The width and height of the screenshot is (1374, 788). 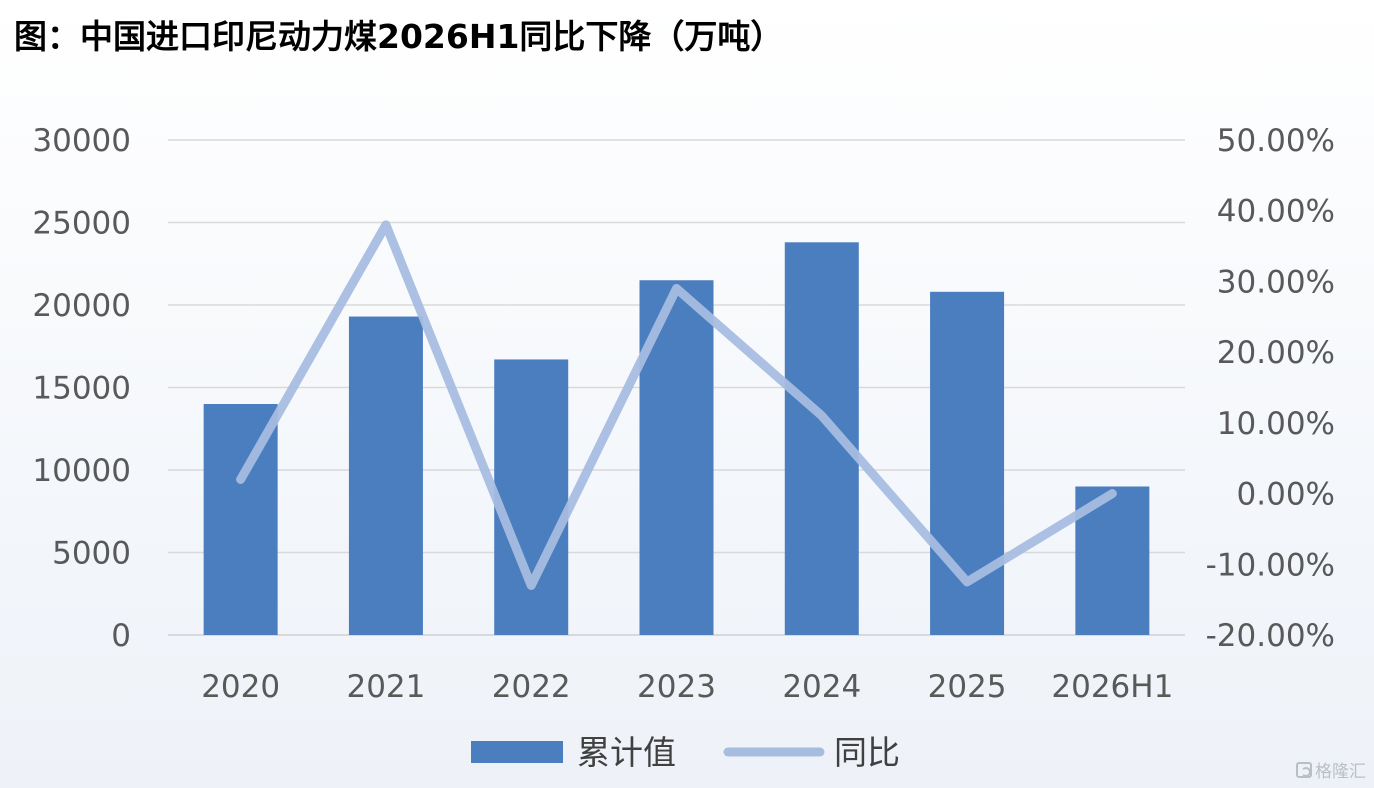 I want to click on x-tick-label: 2021, so click(x=385, y=687).